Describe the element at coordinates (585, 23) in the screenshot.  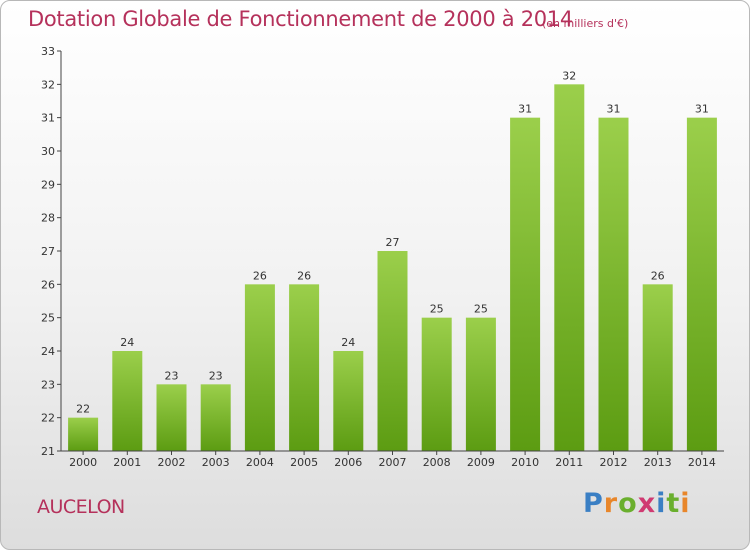
I see `chart-unit: (en milliers d'€)` at that location.